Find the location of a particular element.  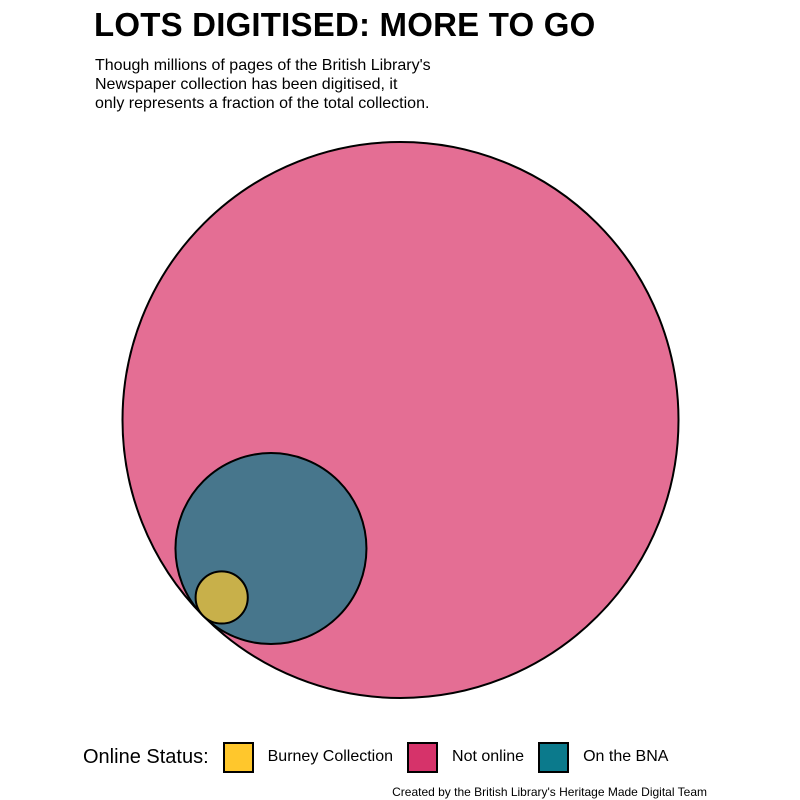

legend-title: Online Status: is located at coordinates (146, 756).